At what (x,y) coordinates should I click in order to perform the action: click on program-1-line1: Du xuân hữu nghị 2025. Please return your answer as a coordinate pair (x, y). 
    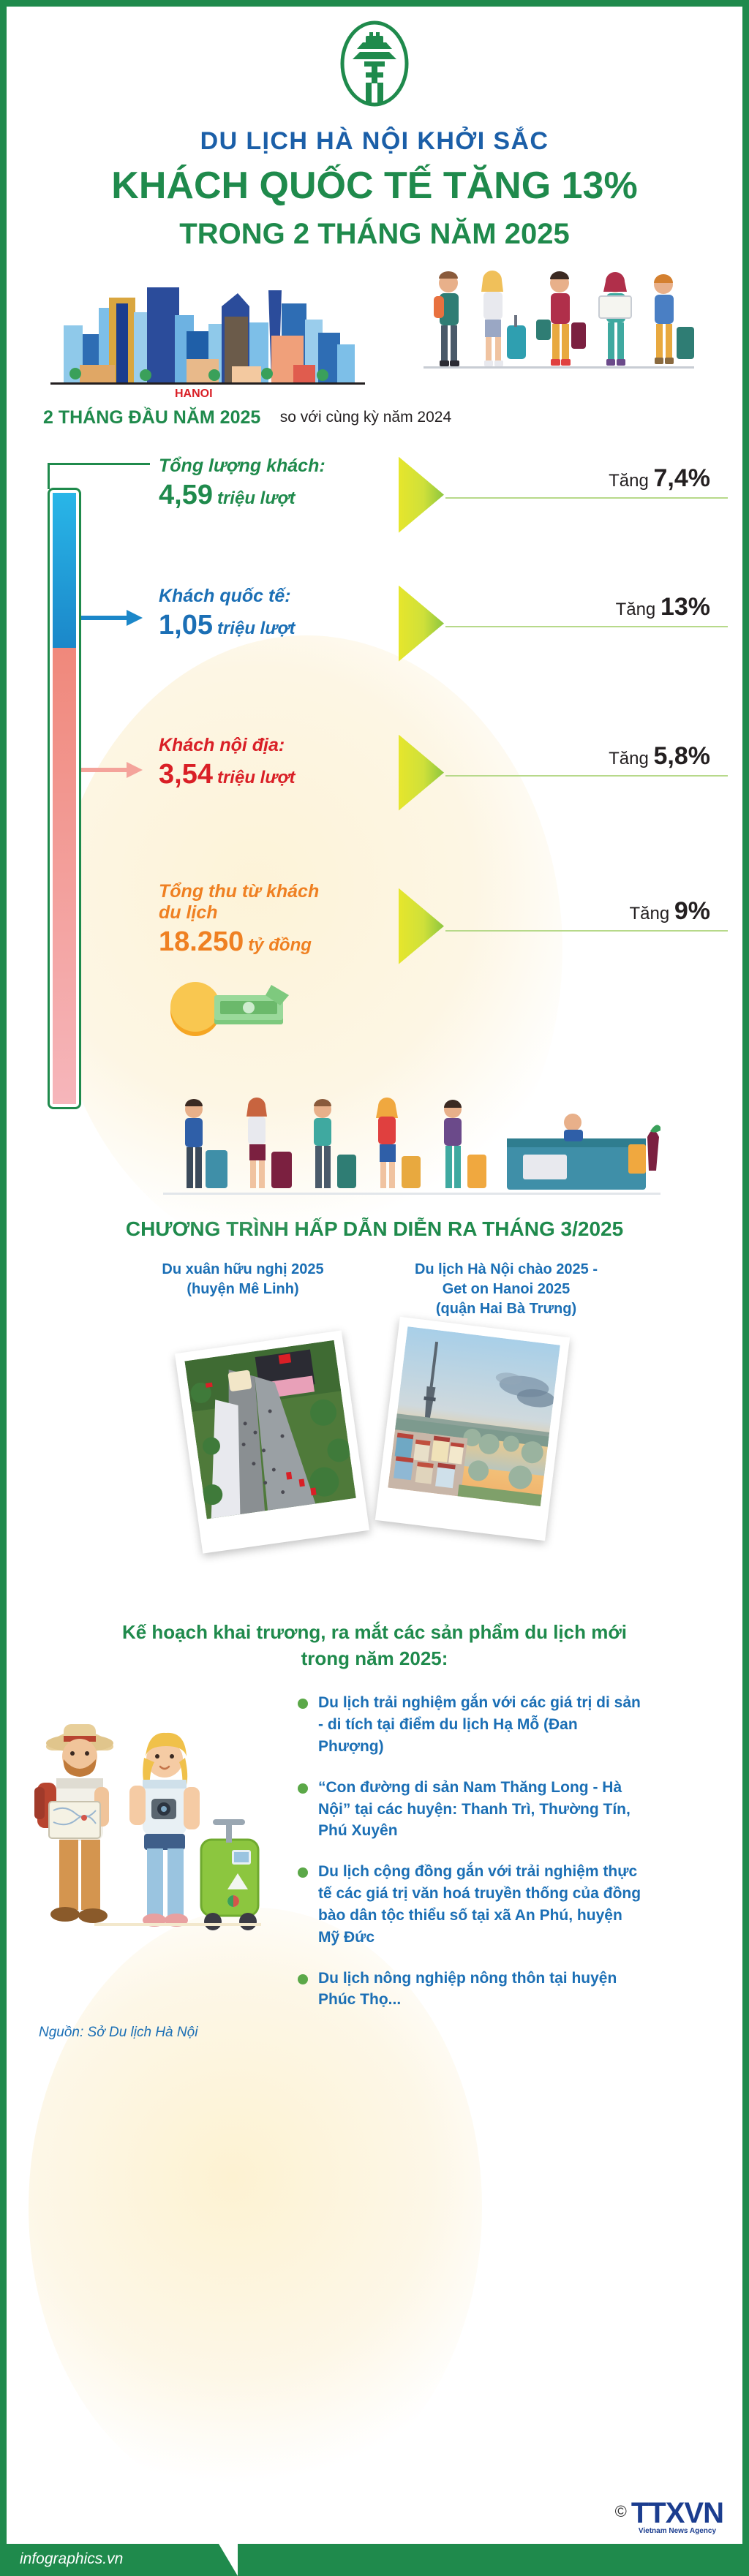
    Looking at the image, I should click on (243, 1269).